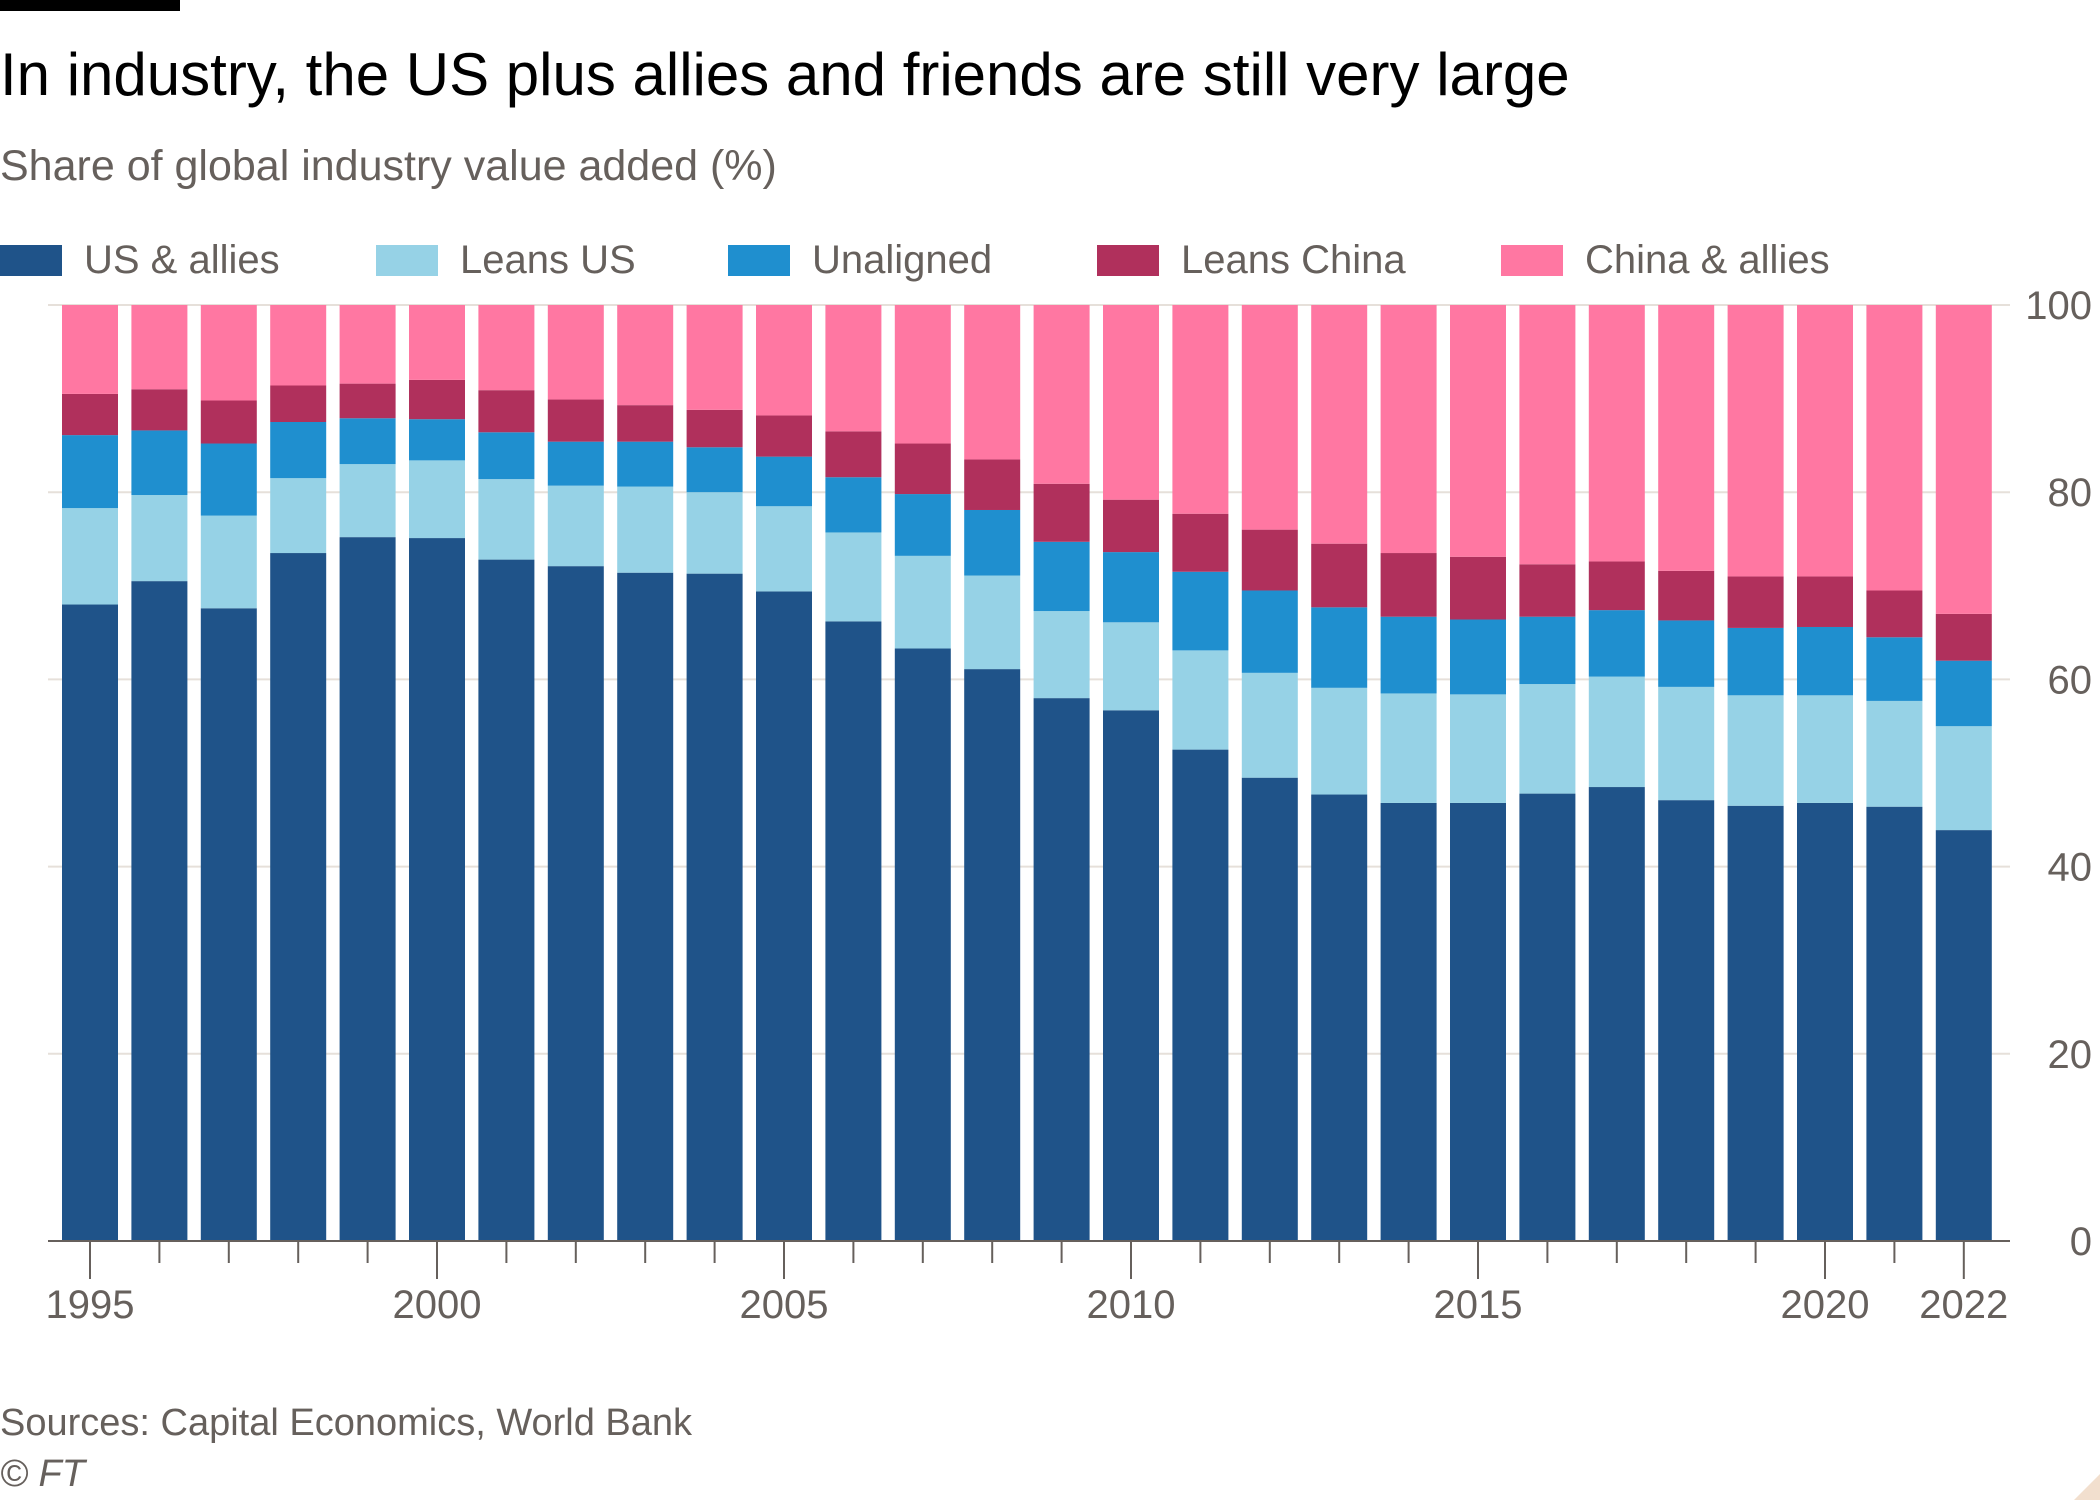  Describe the element at coordinates (1293, 259) in the screenshot. I see `legend-label: Leans China` at that location.